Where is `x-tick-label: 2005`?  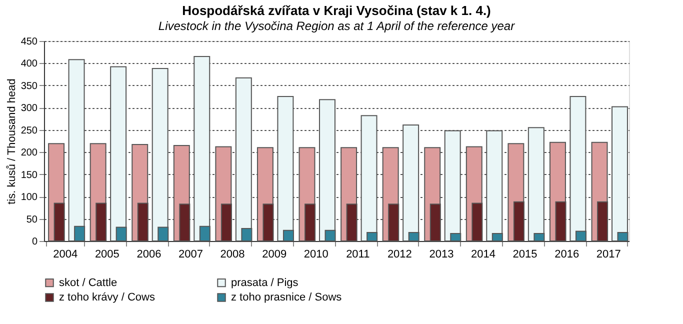 x-tick-label: 2005 is located at coordinates (107, 254).